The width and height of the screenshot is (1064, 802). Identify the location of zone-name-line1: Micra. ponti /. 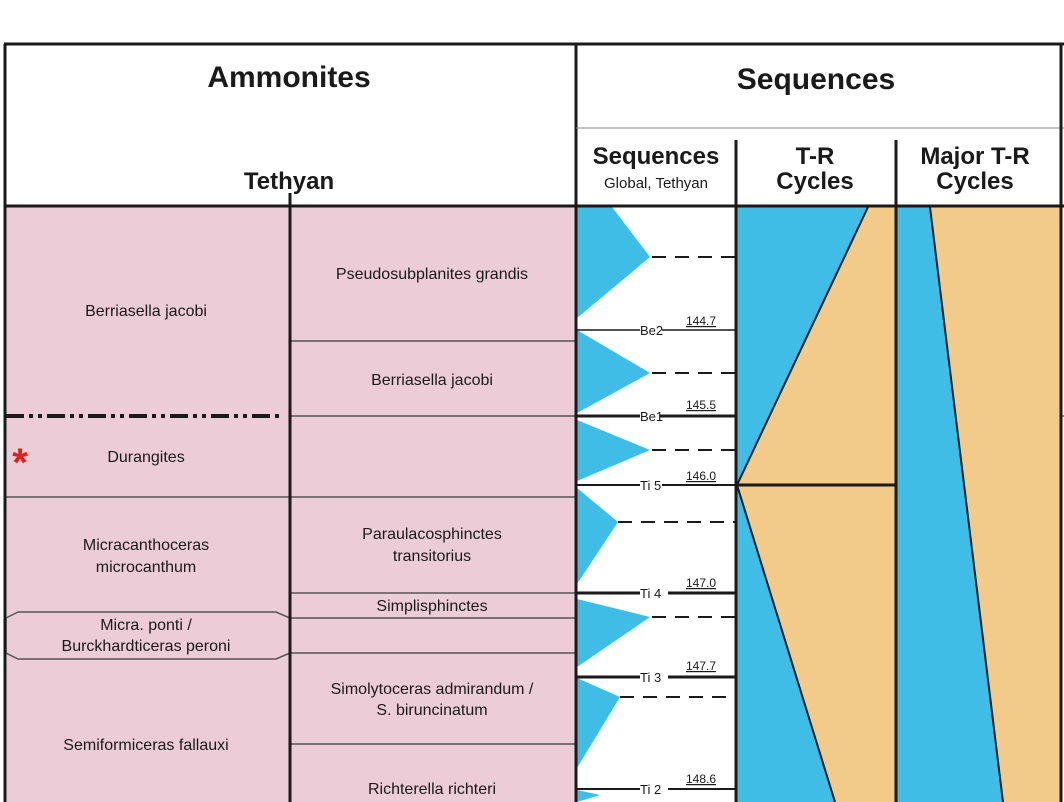
(146, 625).